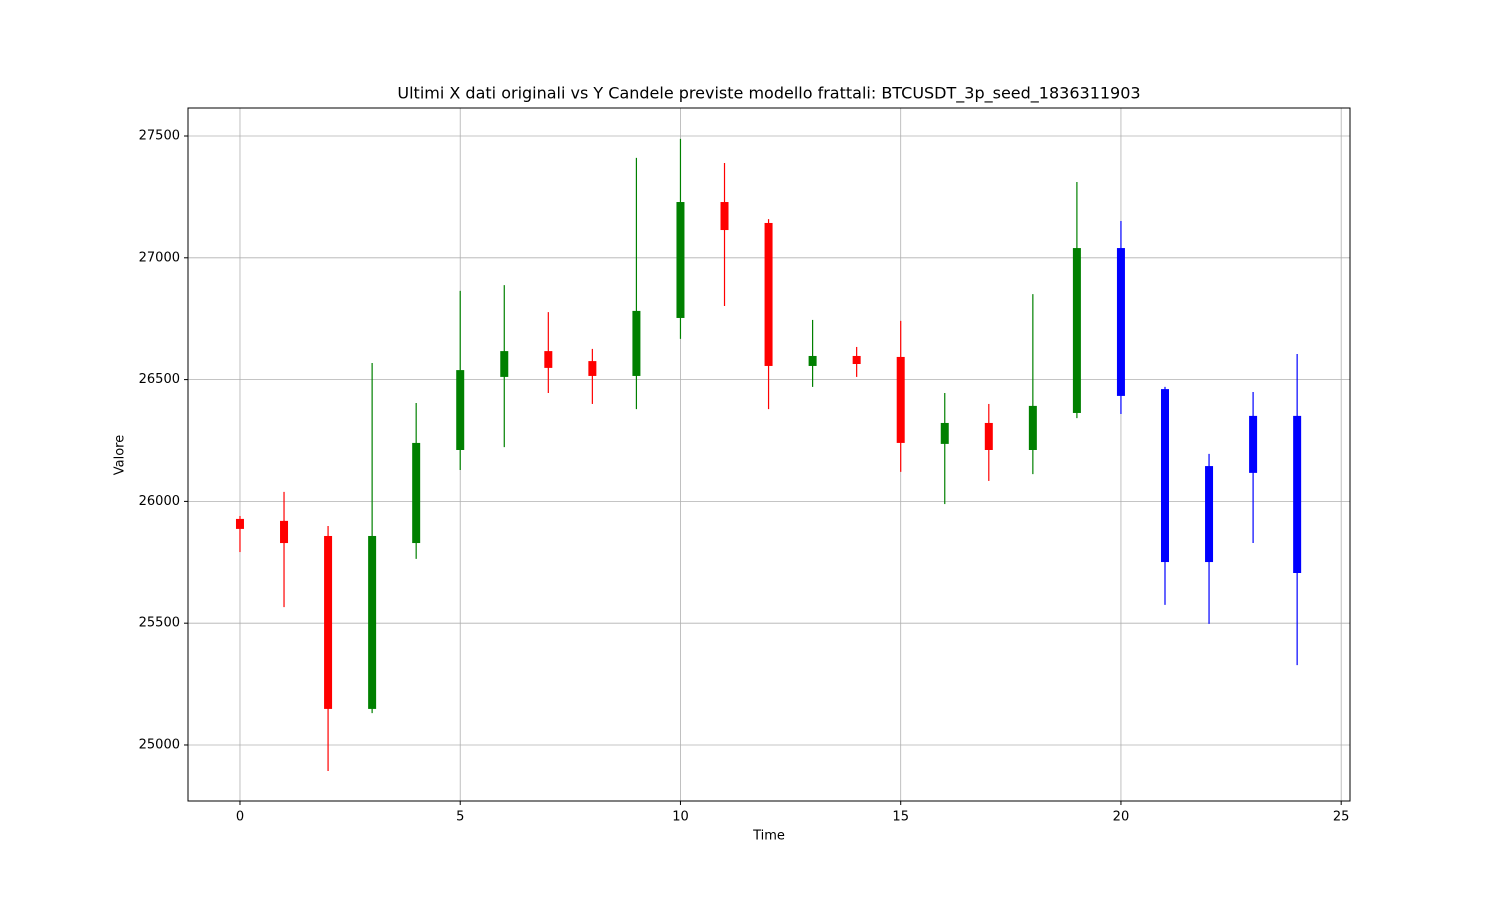  What do you see at coordinates (159, 257) in the screenshot?
I see `y-tick-label: 27000` at bounding box center [159, 257].